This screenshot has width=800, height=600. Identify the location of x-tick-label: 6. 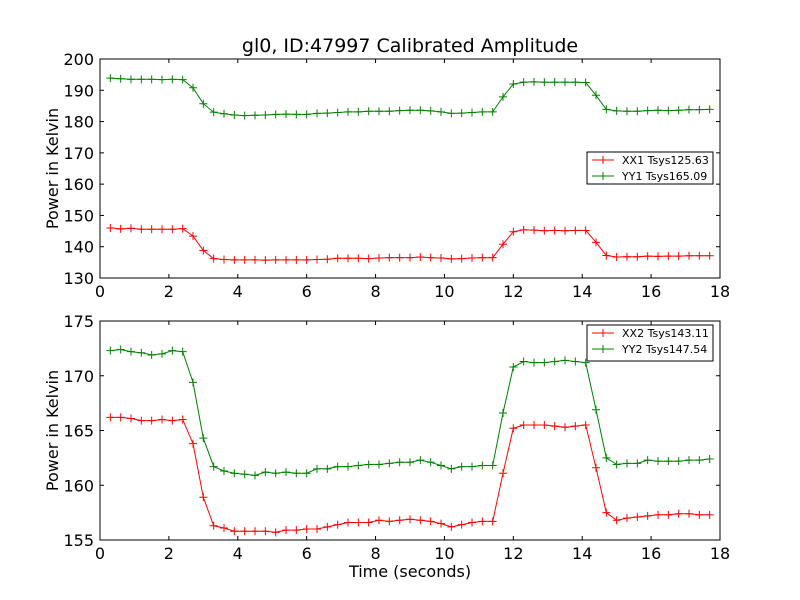
(307, 291).